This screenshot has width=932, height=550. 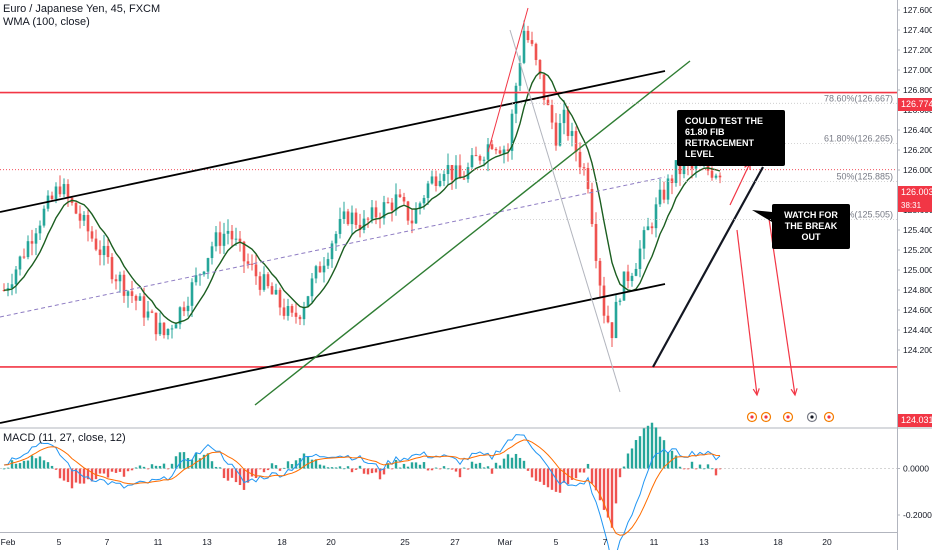 What do you see at coordinates (64, 438) in the screenshot?
I see `macd-indicator-label: MACD (11, 27, close, 12)` at bounding box center [64, 438].